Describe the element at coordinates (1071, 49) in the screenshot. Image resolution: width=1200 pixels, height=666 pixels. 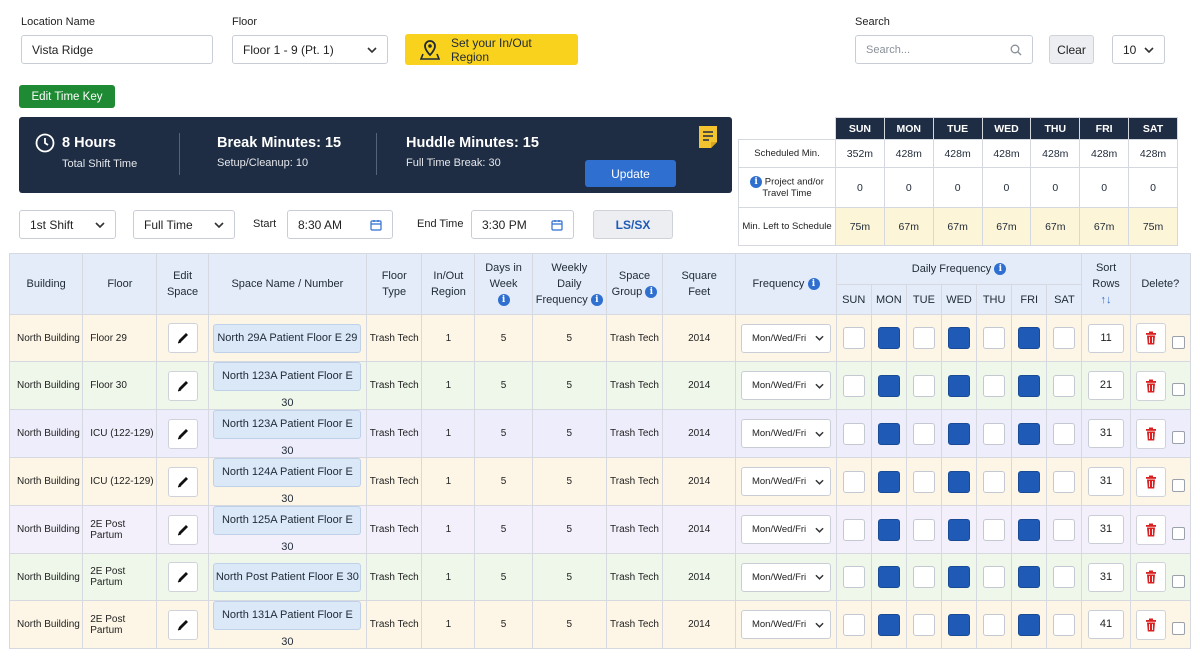
I see `clear-button: Clear` at that location.